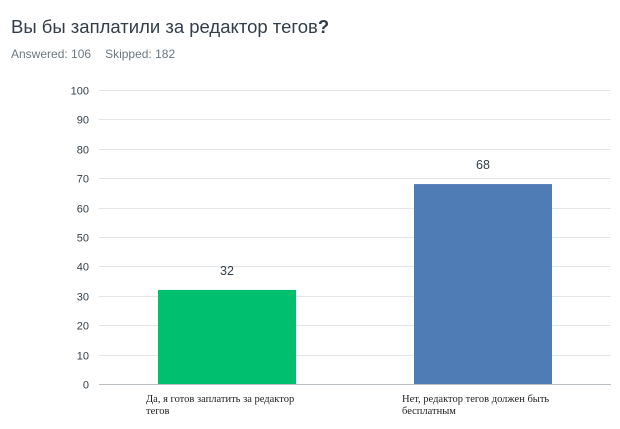 The width and height of the screenshot is (620, 429). I want to click on y-tick-label: 90, so click(83, 121).